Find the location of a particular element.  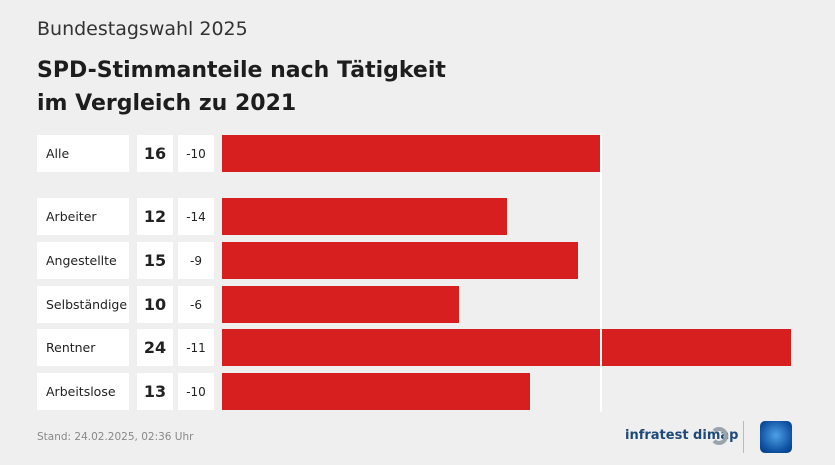

subtitle: Bundestagswahl 2025 is located at coordinates (142, 29).